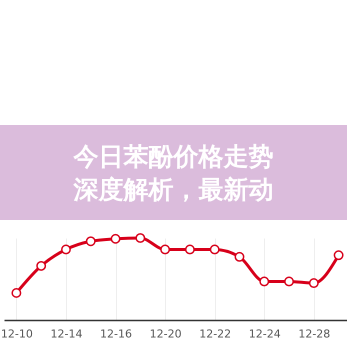 Image resolution: width=347 pixels, height=347 pixels. I want to click on x-tick-label: 12-24, so click(264, 334).